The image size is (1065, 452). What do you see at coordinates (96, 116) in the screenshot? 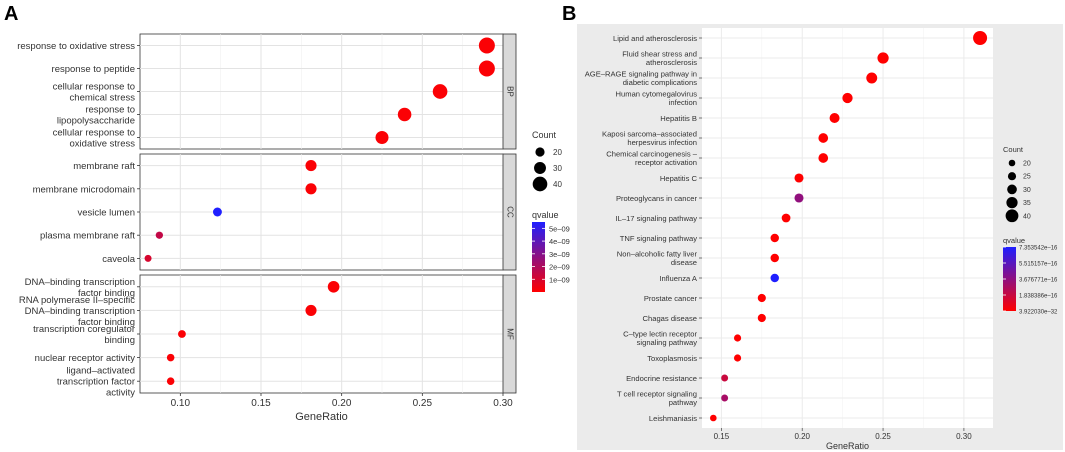
I see `term-label: response to lipopolysaccharide` at bounding box center [96, 116].